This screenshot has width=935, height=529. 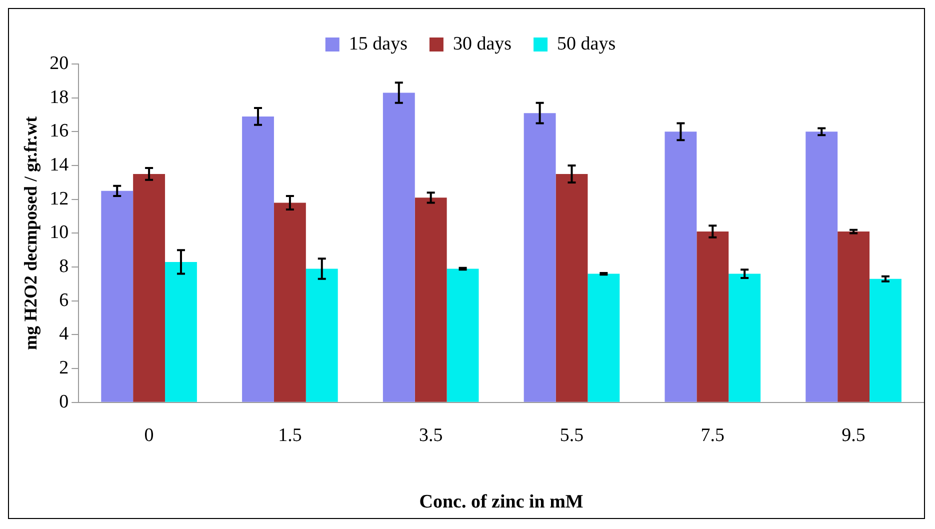 I want to click on y-tick-label: 14, so click(x=60, y=165).